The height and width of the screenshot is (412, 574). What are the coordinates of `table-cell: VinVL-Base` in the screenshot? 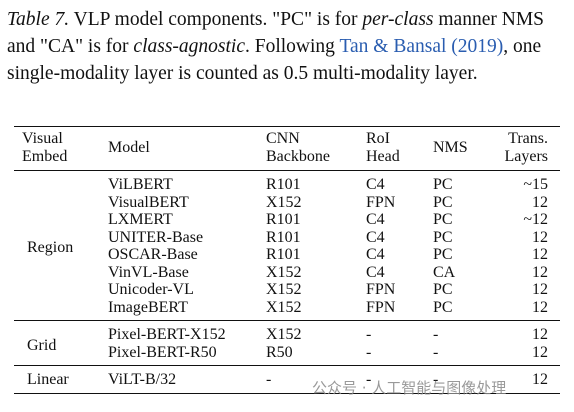 It's located at (148, 272).